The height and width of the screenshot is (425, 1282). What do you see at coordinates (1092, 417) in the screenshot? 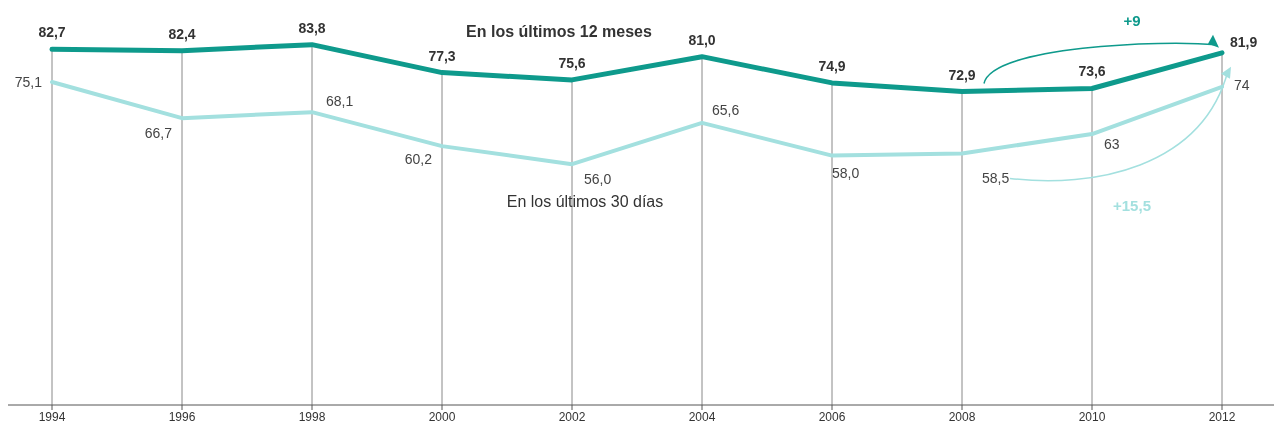
I see `x-tick-label: 2010` at bounding box center [1092, 417].